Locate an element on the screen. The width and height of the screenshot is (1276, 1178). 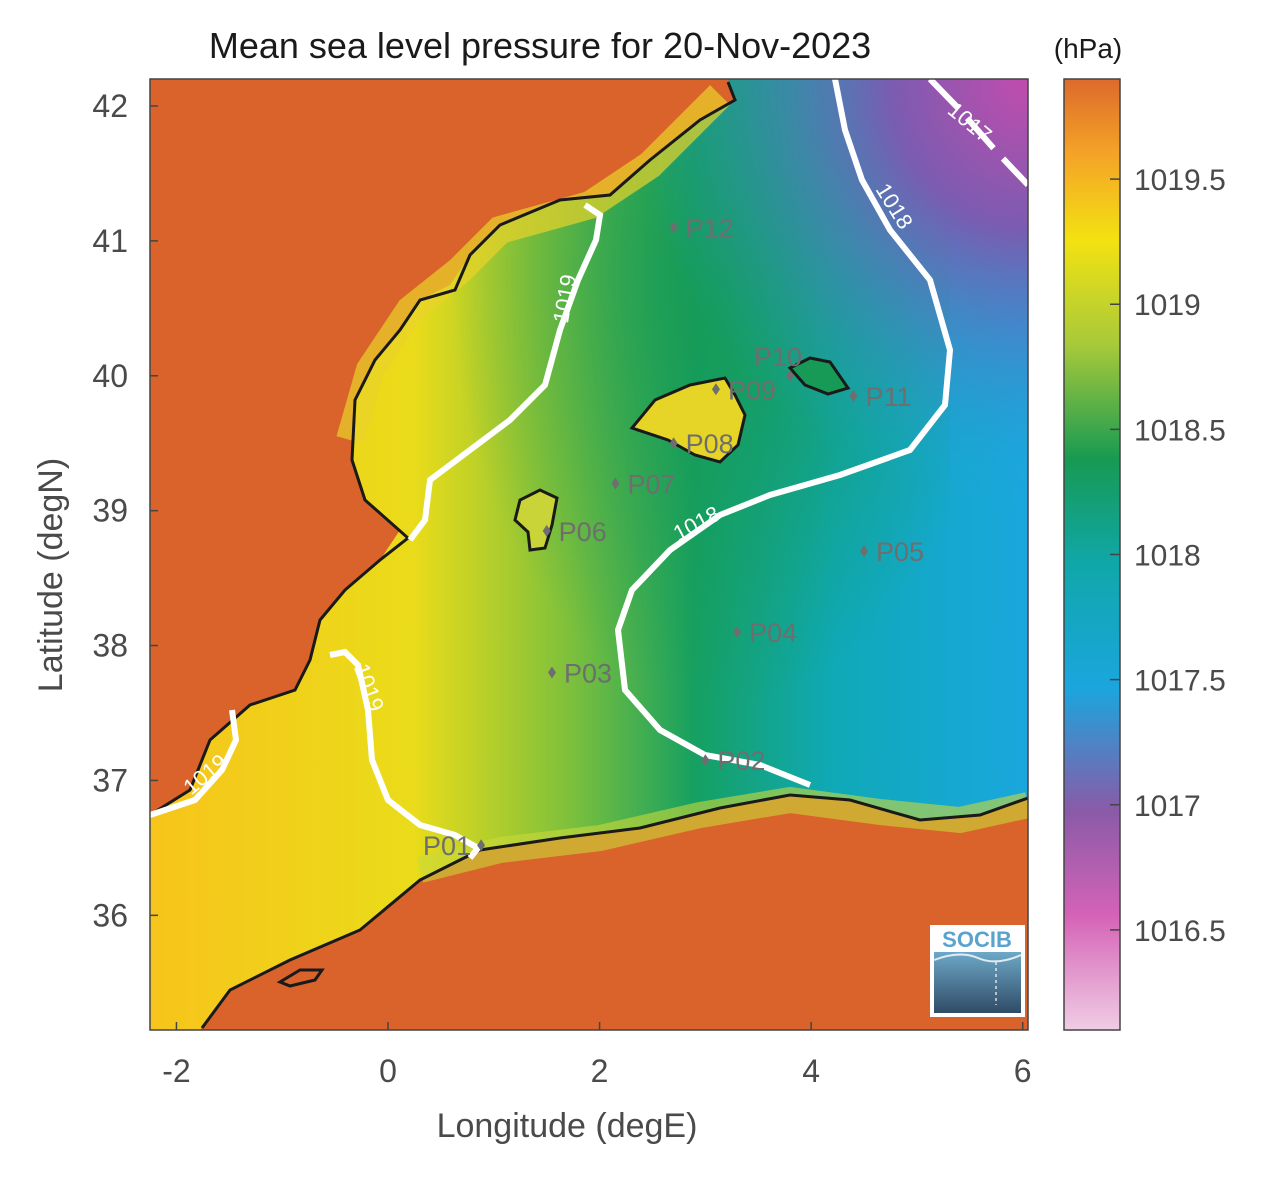
colorbar-tick-label: 1018 is located at coordinates (1167, 556).